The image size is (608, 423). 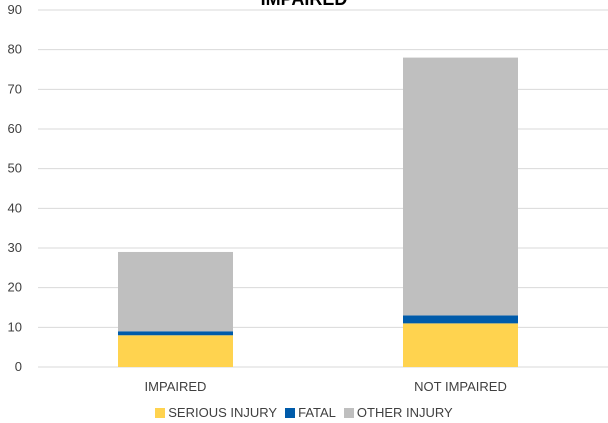 I want to click on bar-other-injury-not-impaired, so click(x=460, y=186).